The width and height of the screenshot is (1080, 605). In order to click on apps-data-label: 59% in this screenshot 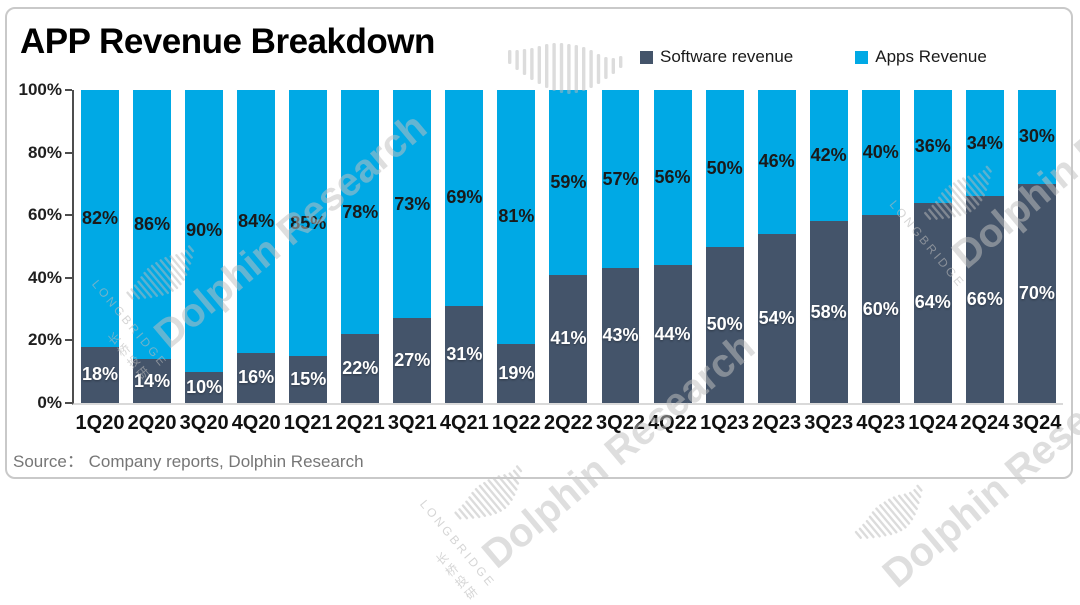, I will do `click(568, 181)`.